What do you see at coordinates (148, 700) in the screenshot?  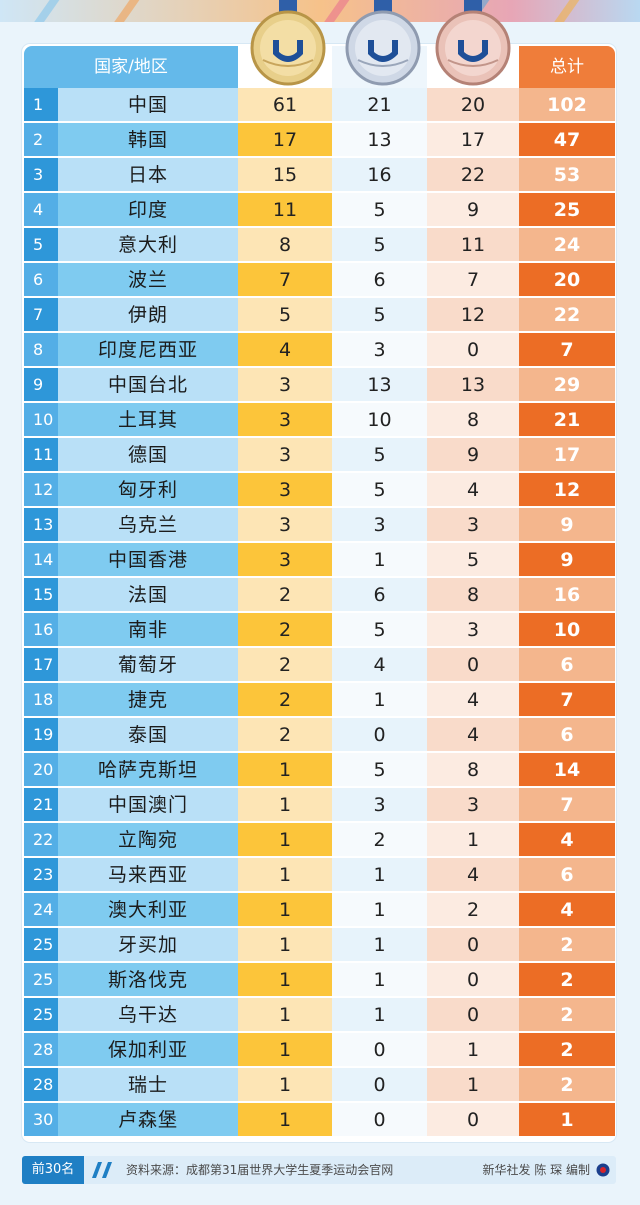 I see `country-cell: 捷克` at bounding box center [148, 700].